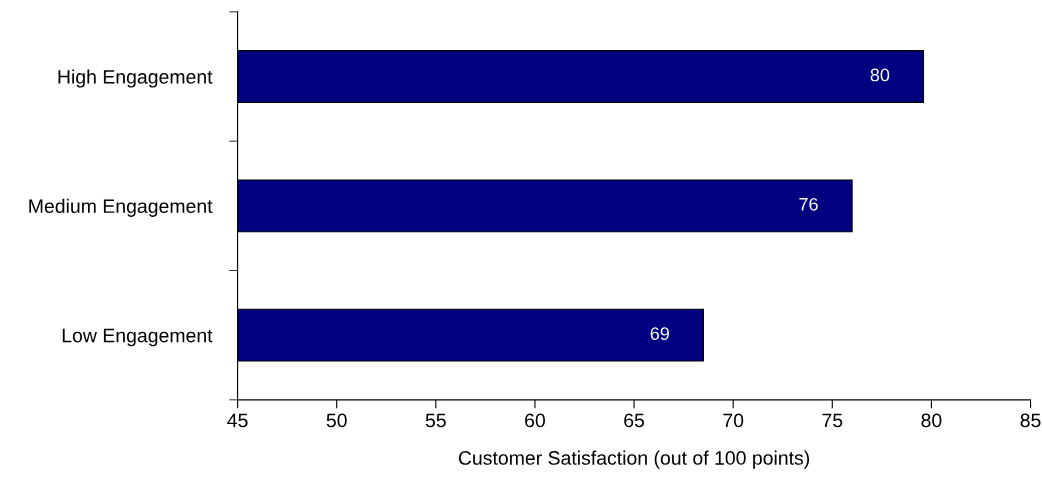  Describe the element at coordinates (931, 420) in the screenshot. I see `x-tick-label: 80` at that location.